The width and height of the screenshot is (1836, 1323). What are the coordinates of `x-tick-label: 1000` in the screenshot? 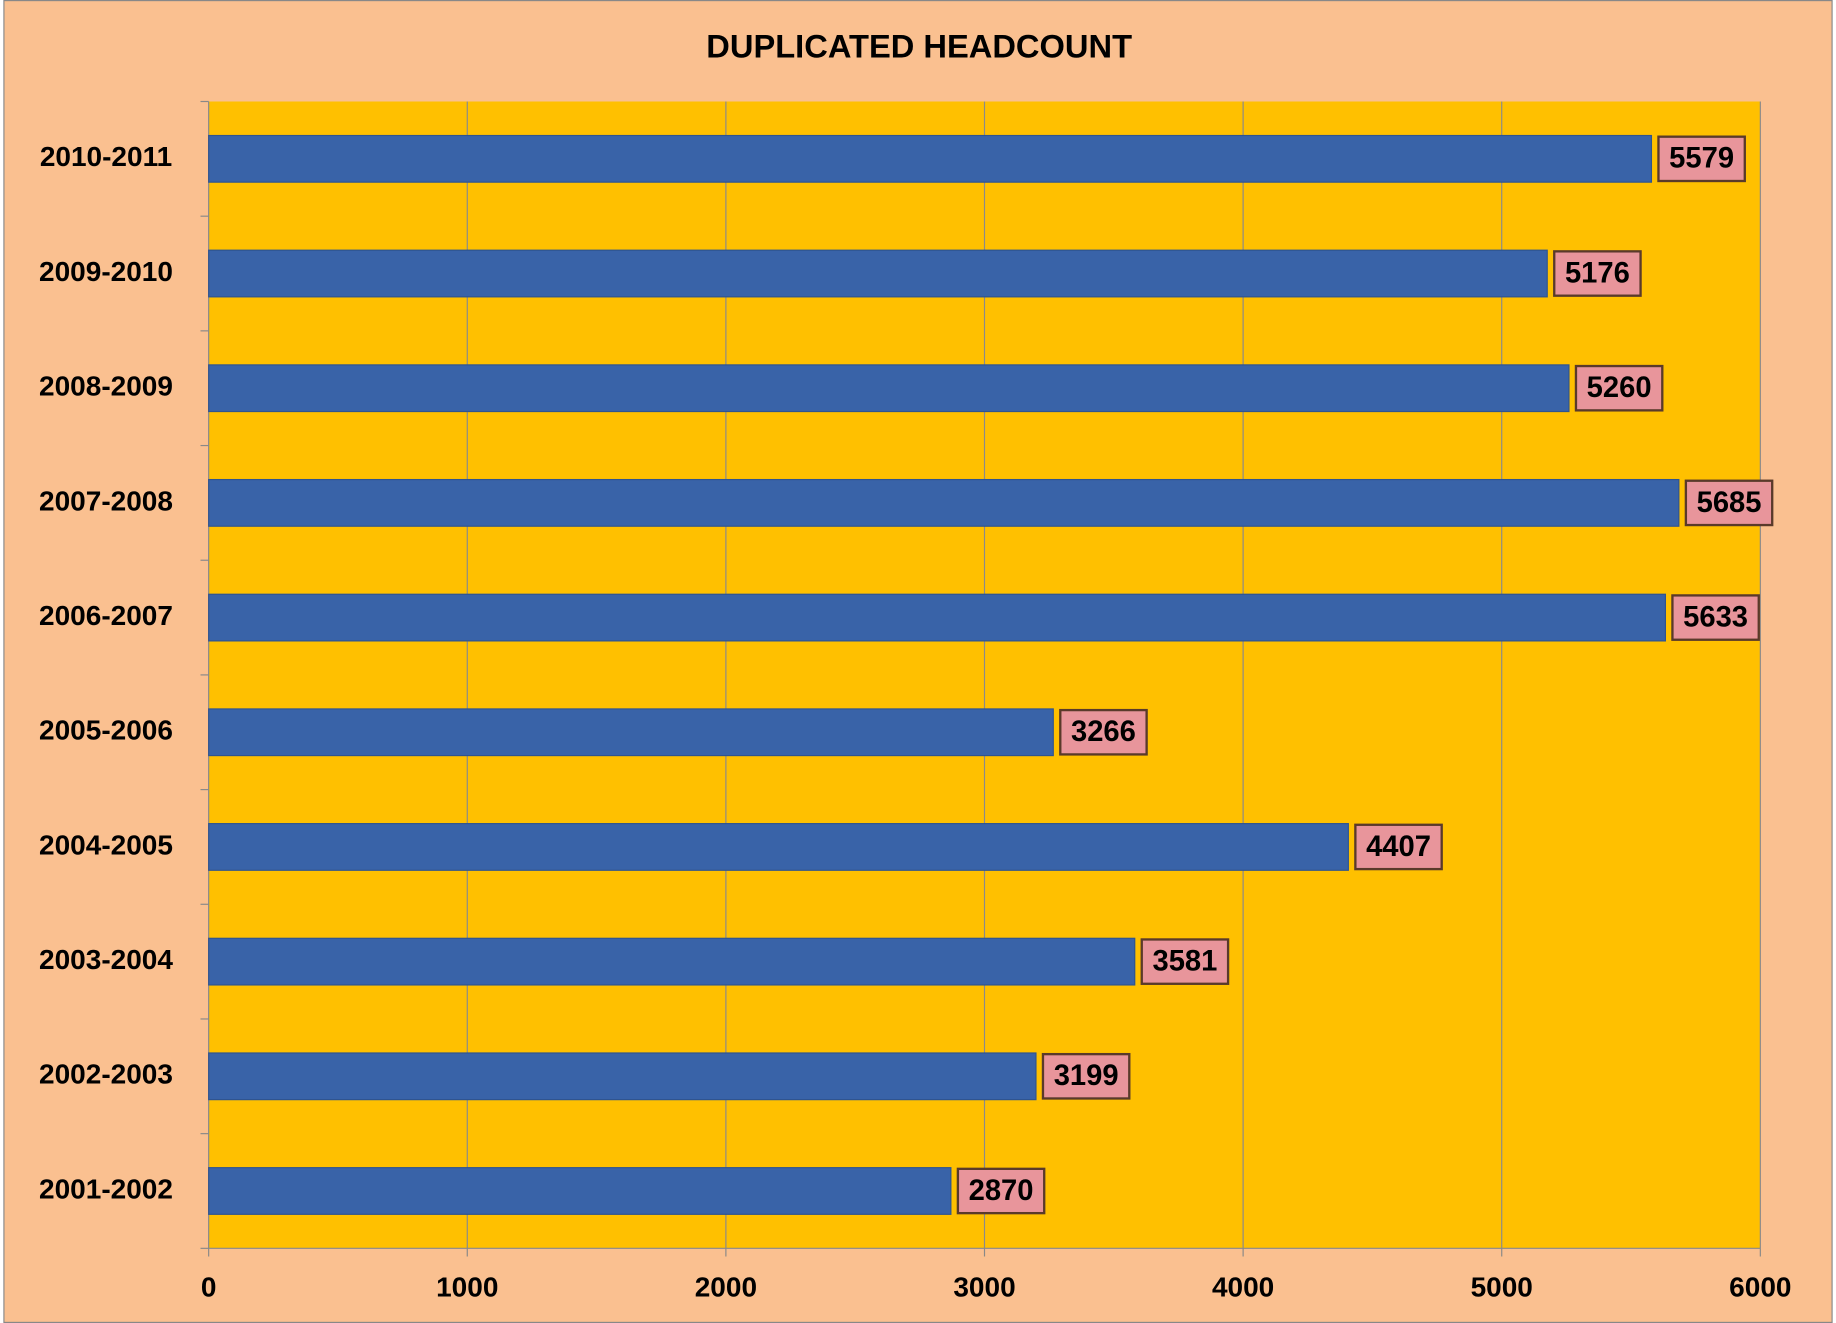 It's located at (467, 1287).